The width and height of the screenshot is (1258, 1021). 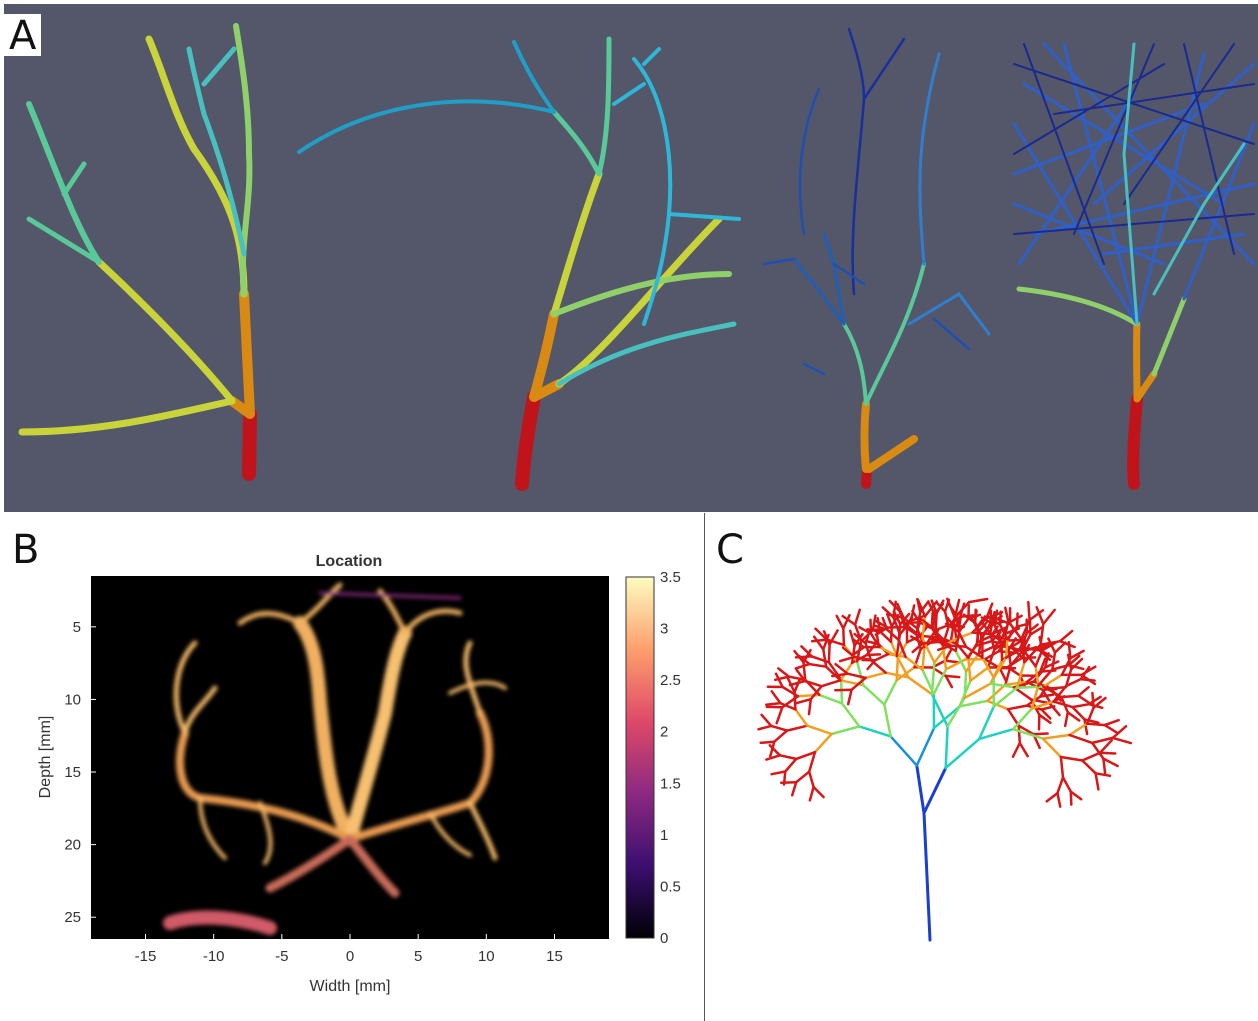 What do you see at coordinates (214, 956) in the screenshot?
I see `x-tick-label: -10` at bounding box center [214, 956].